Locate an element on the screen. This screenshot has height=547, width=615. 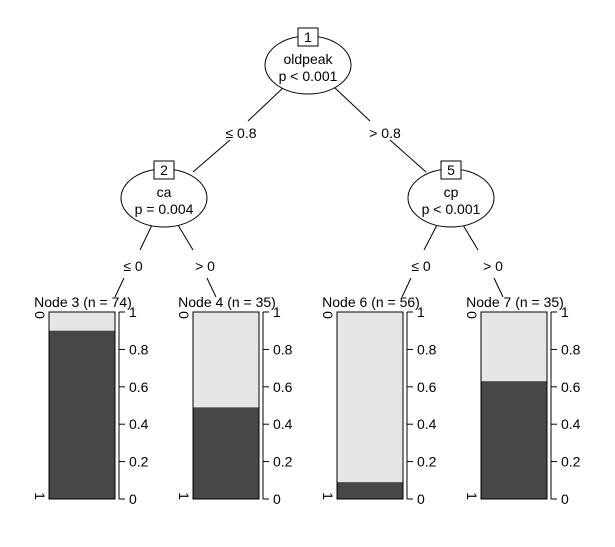
node-id: 5 is located at coordinates (451, 170).